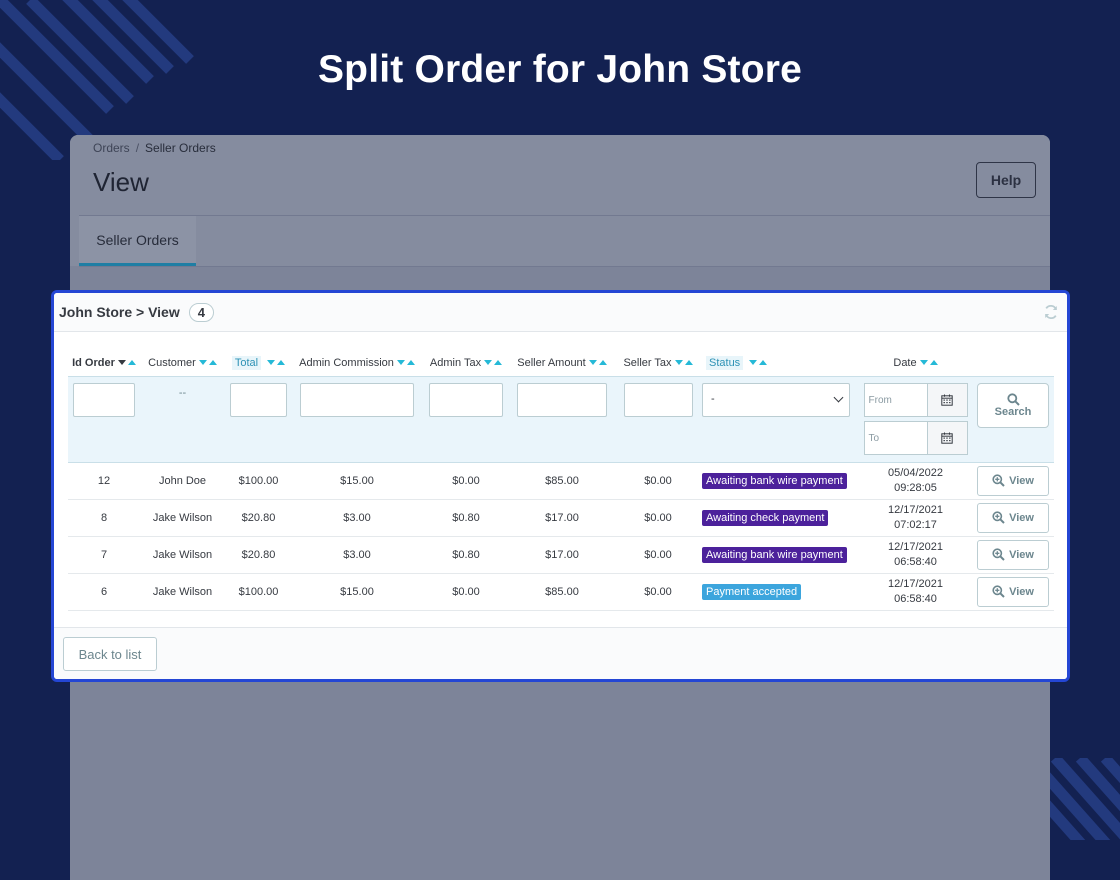 The width and height of the screenshot is (1120, 880). I want to click on cell-seller-amount: $17.00, so click(562, 518).